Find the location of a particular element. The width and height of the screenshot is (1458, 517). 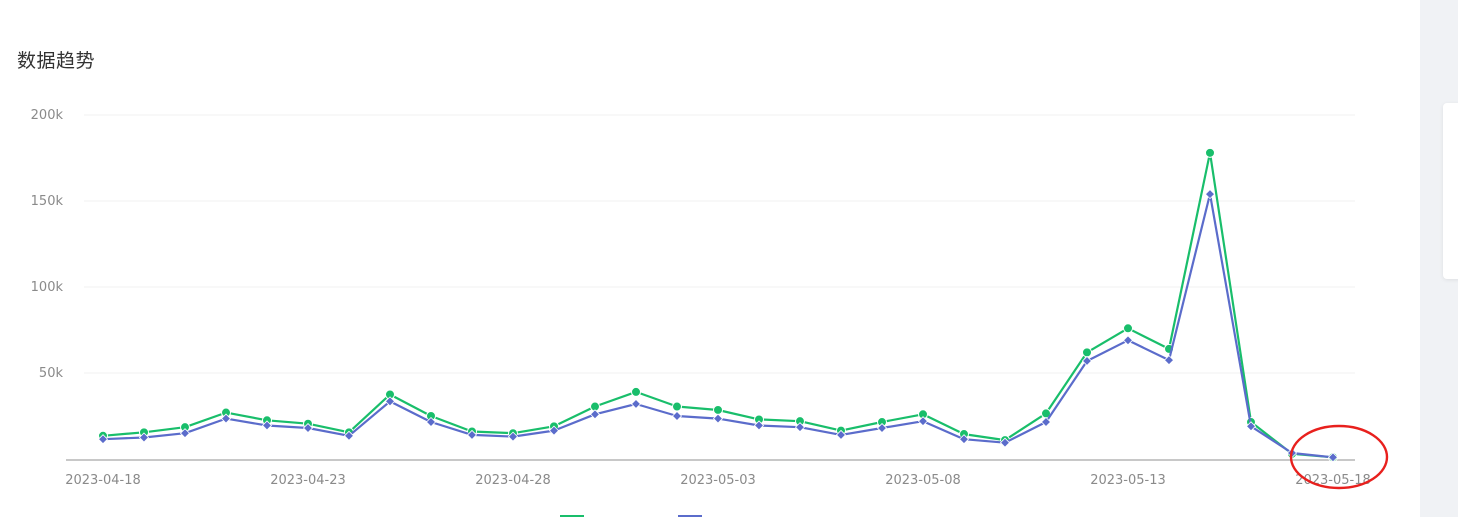

x-tick-label: 2023-05-13 is located at coordinates (1128, 480).